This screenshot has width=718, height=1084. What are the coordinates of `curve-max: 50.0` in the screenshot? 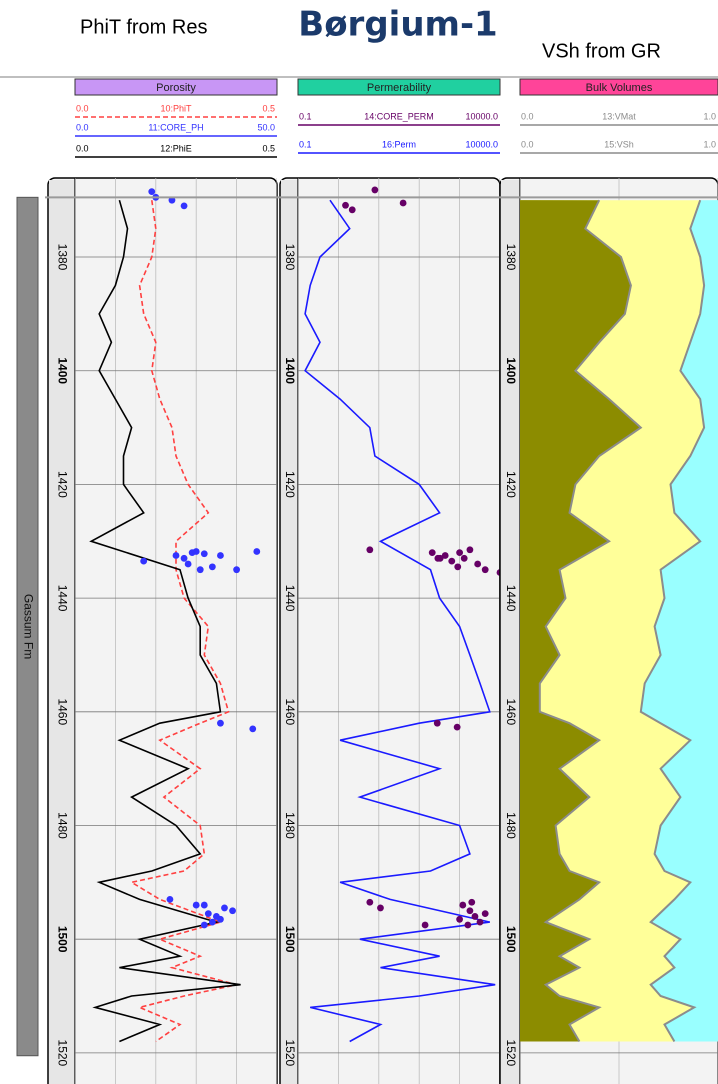 It's located at (266, 127).